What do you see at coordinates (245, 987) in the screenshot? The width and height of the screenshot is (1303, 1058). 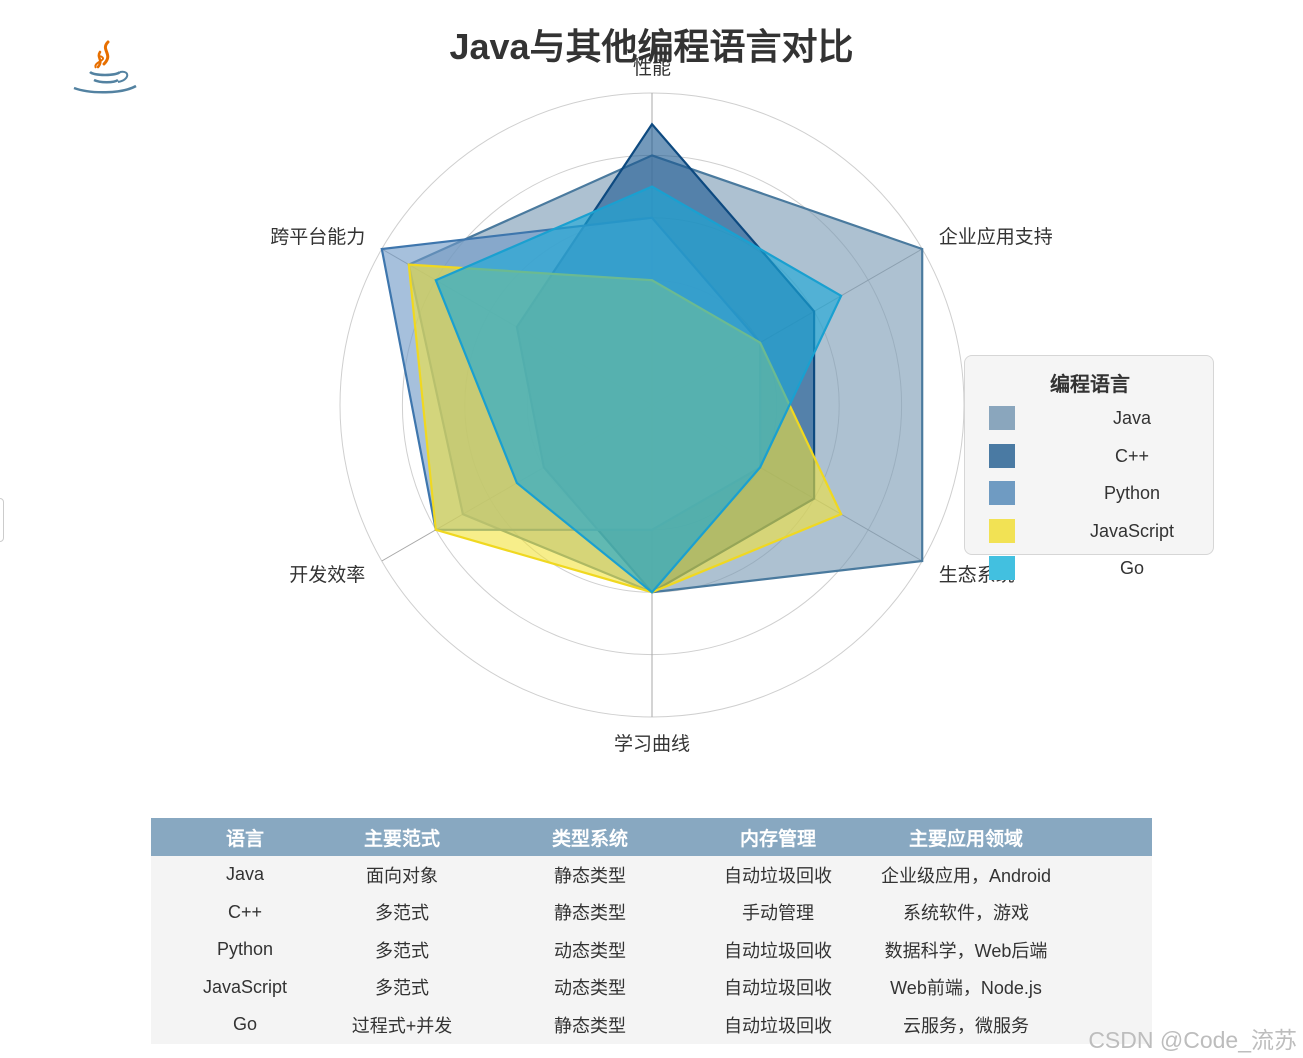 I see `cell-language: JavaScript` at bounding box center [245, 987].